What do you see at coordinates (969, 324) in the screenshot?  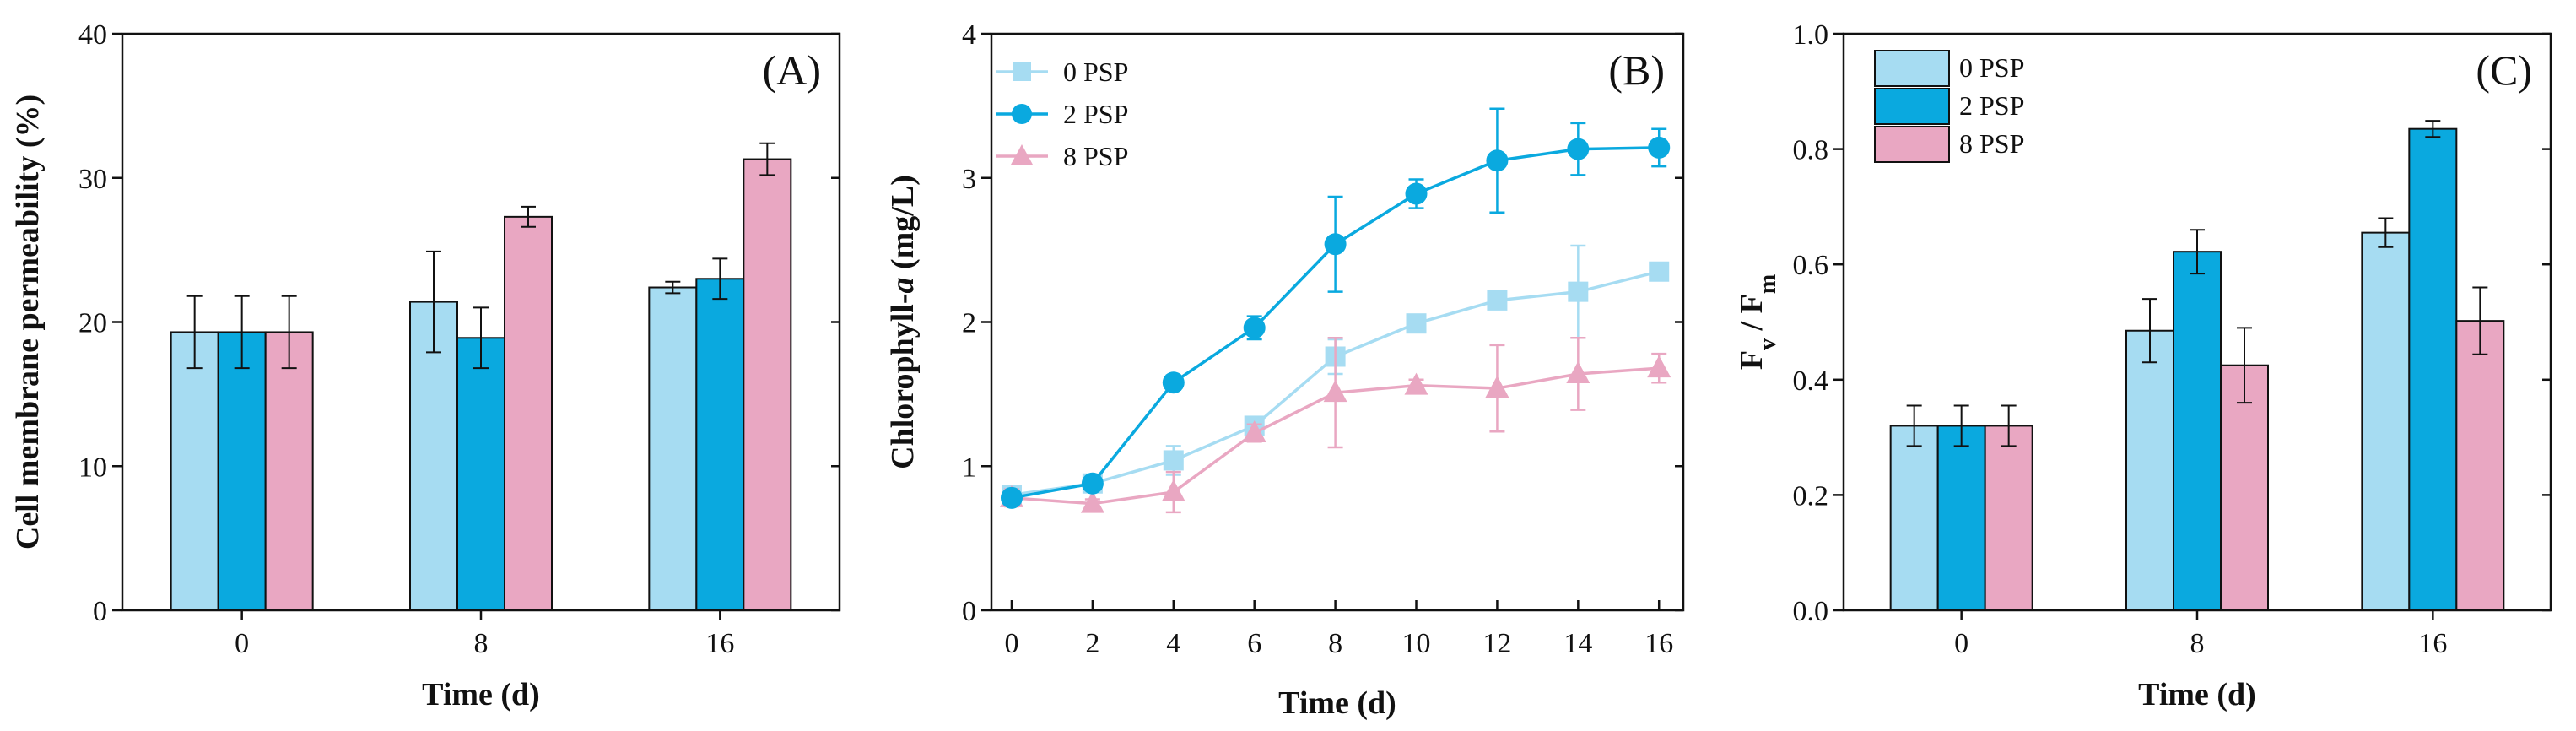 I see `y-tick-label: 2` at bounding box center [969, 324].